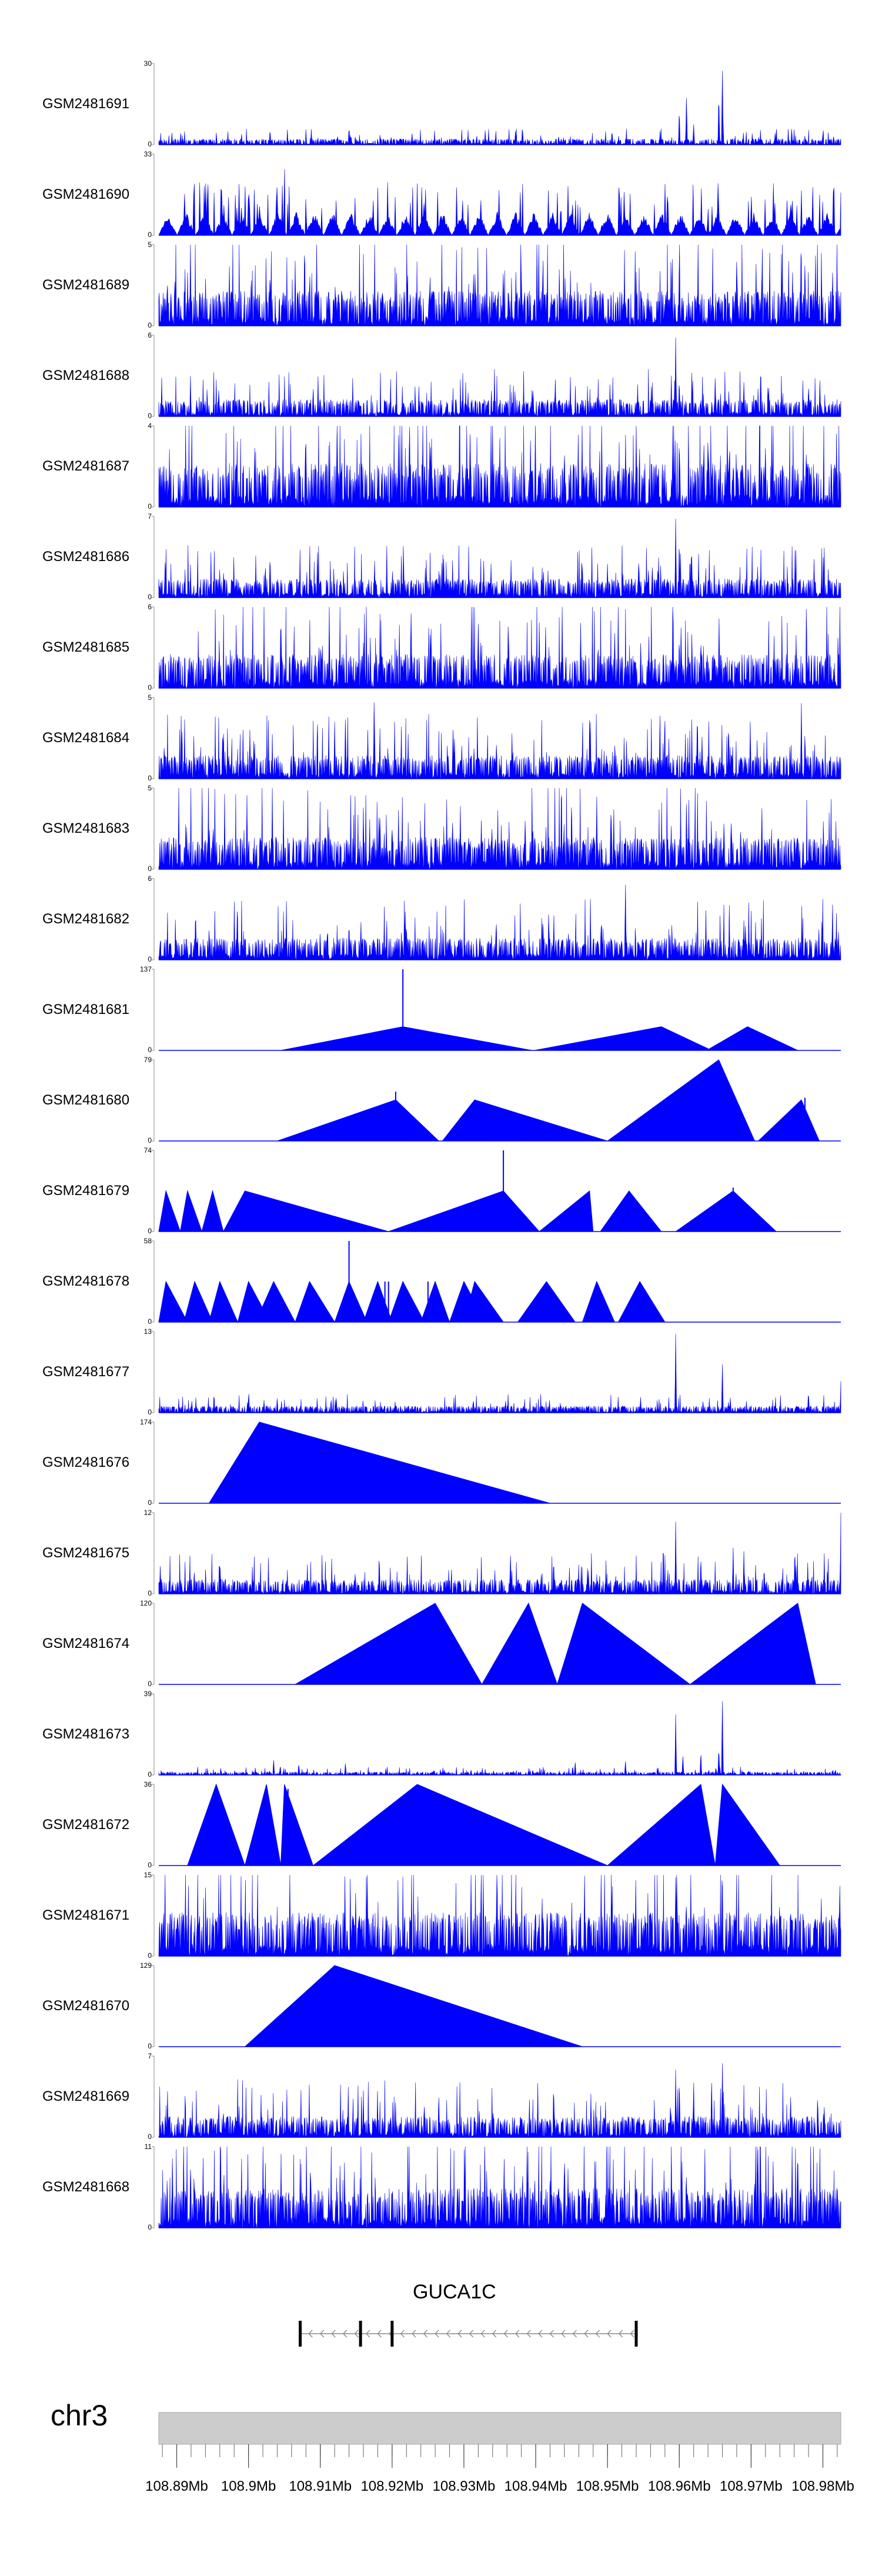 Image resolution: width=882 pixels, height=2576 pixels. What do you see at coordinates (86, 1191) in the screenshot?
I see `track-label: GSM2481679` at bounding box center [86, 1191].